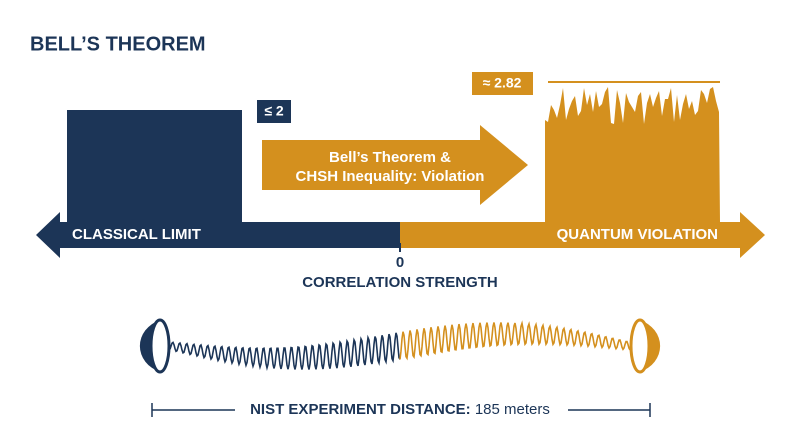  What do you see at coordinates (118, 44) in the screenshot?
I see `title: BELL’S THEOREM` at bounding box center [118, 44].